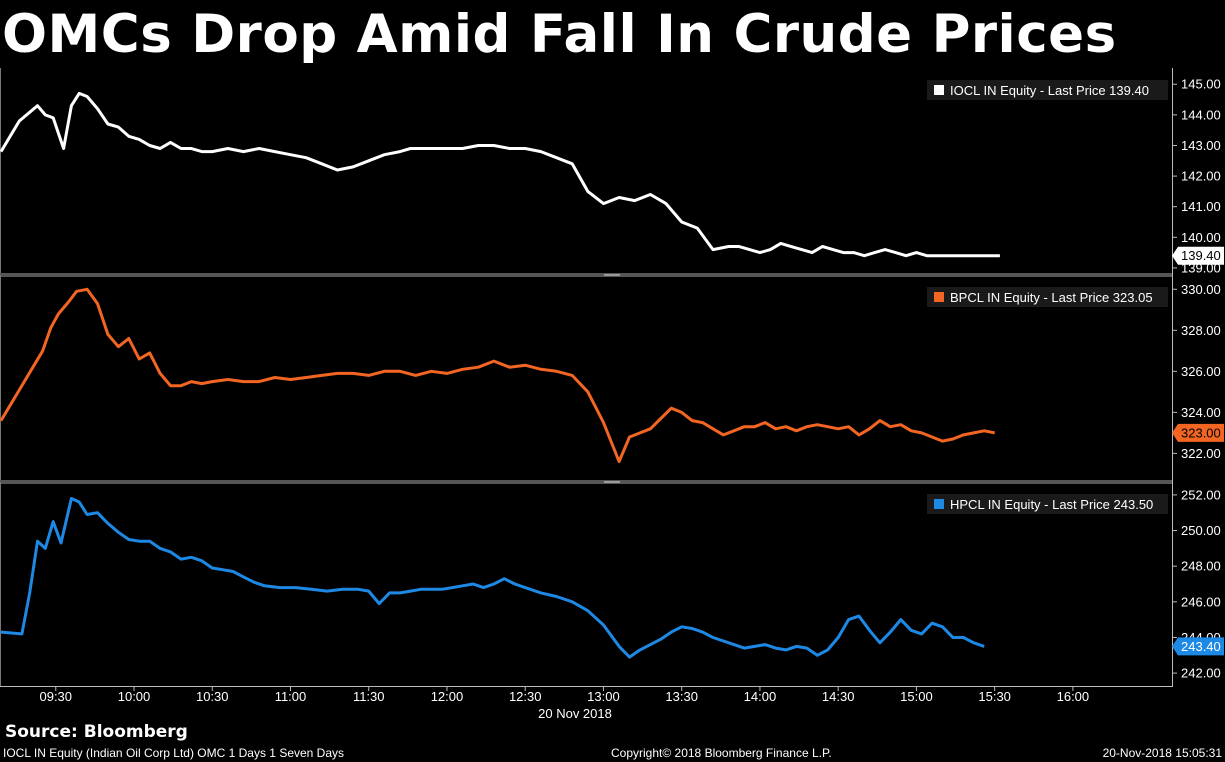 The width and height of the screenshot is (1225, 762). Describe the element at coordinates (916, 696) in the screenshot. I see `x-tick-label: 15:00` at that location.